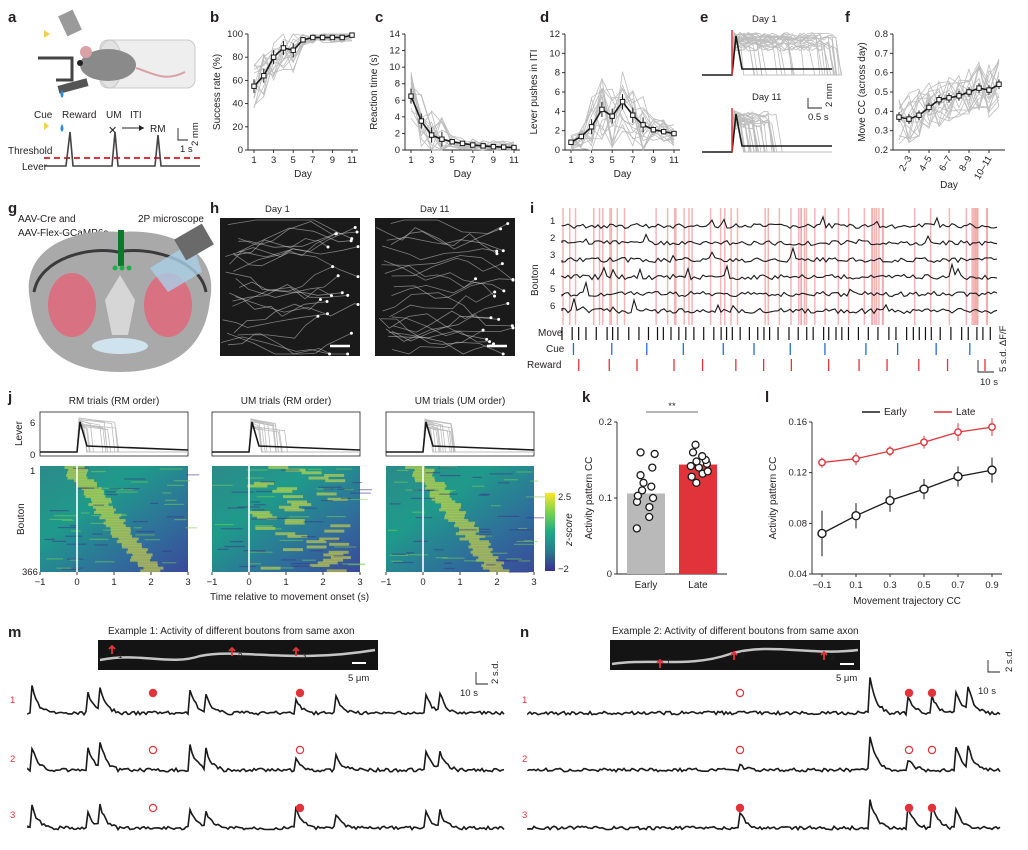 The height and width of the screenshot is (850, 1028). What do you see at coordinates (881, 73) in the screenshot?
I see `y-tick-label: 0.6` at bounding box center [881, 73].